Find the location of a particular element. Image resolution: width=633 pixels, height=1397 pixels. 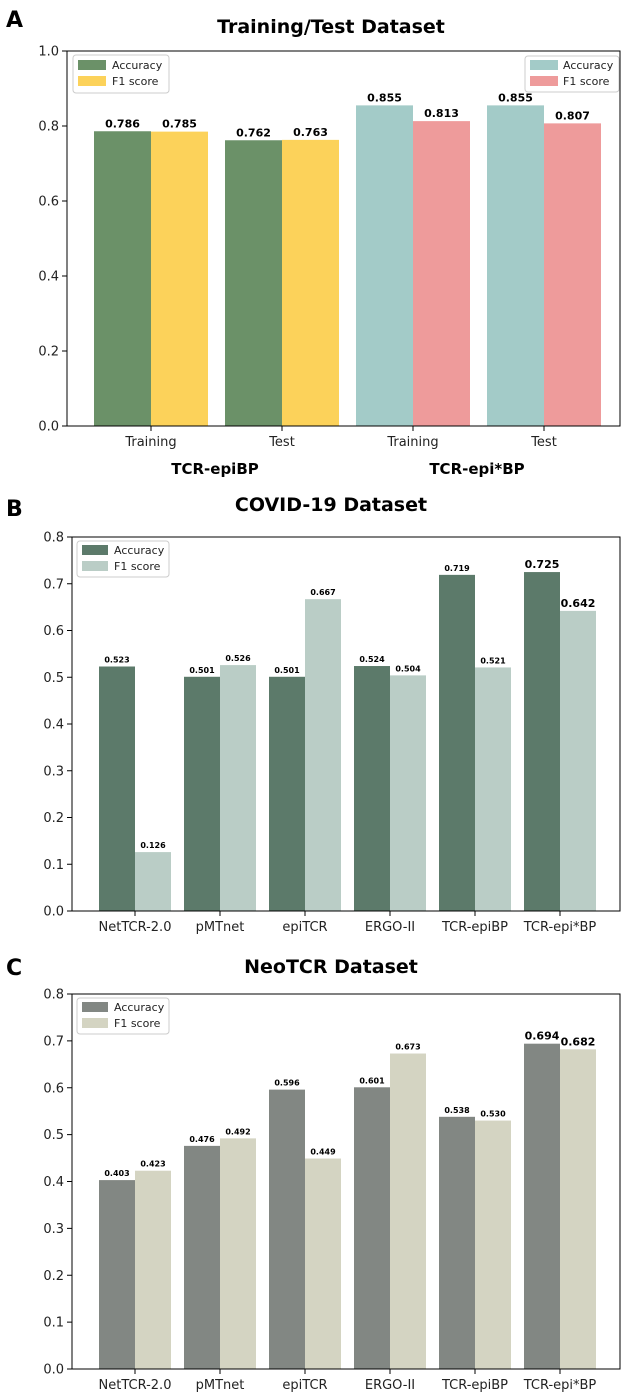

chart-title-b: COVID-19 Dataset is located at coordinates (331, 505).